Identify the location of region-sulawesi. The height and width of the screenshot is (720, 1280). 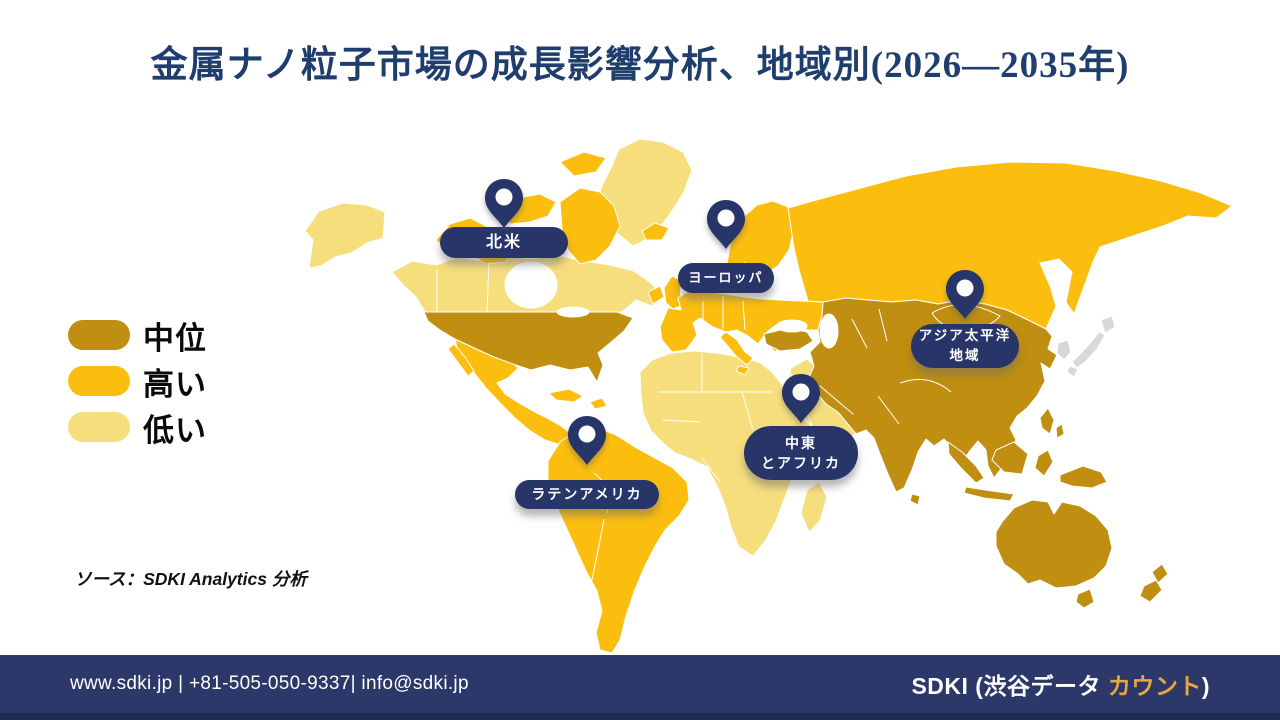
(1044, 463).